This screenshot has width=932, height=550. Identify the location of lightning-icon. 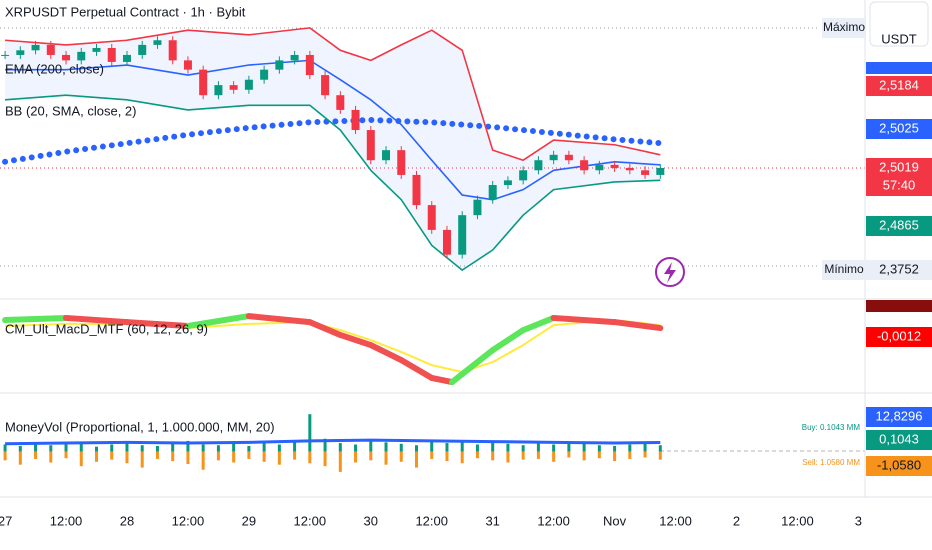
(670, 272).